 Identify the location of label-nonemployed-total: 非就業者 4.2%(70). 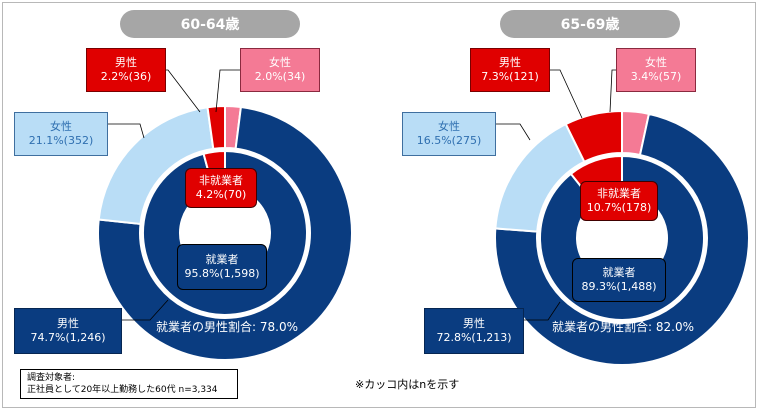
(221, 188).